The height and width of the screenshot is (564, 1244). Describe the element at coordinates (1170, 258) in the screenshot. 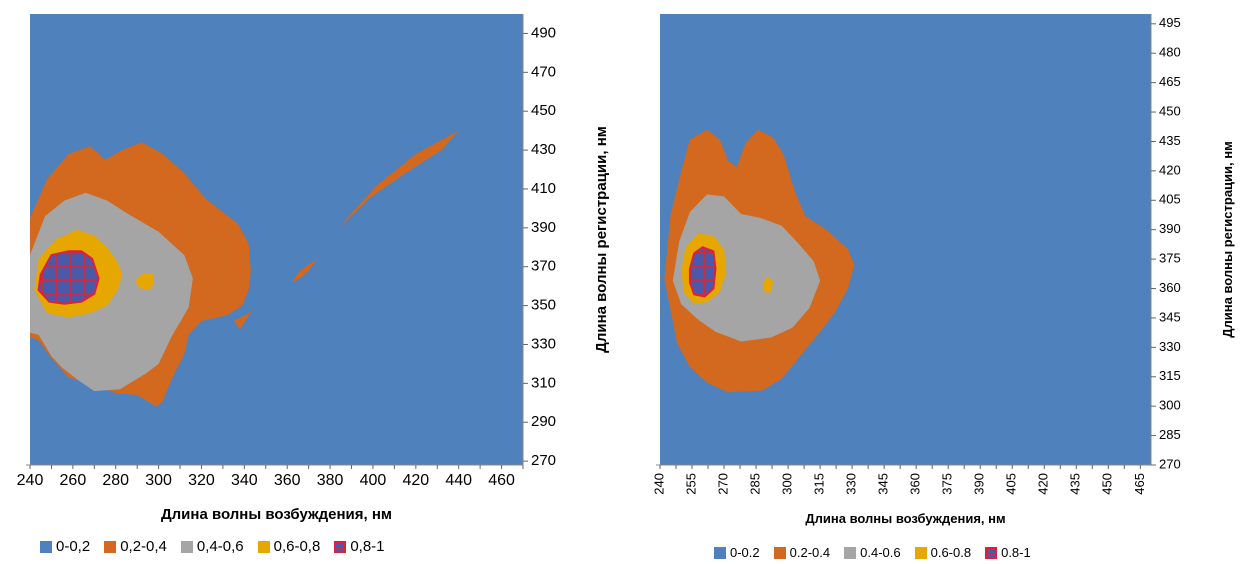

I see `y-tick-label: 375` at that location.